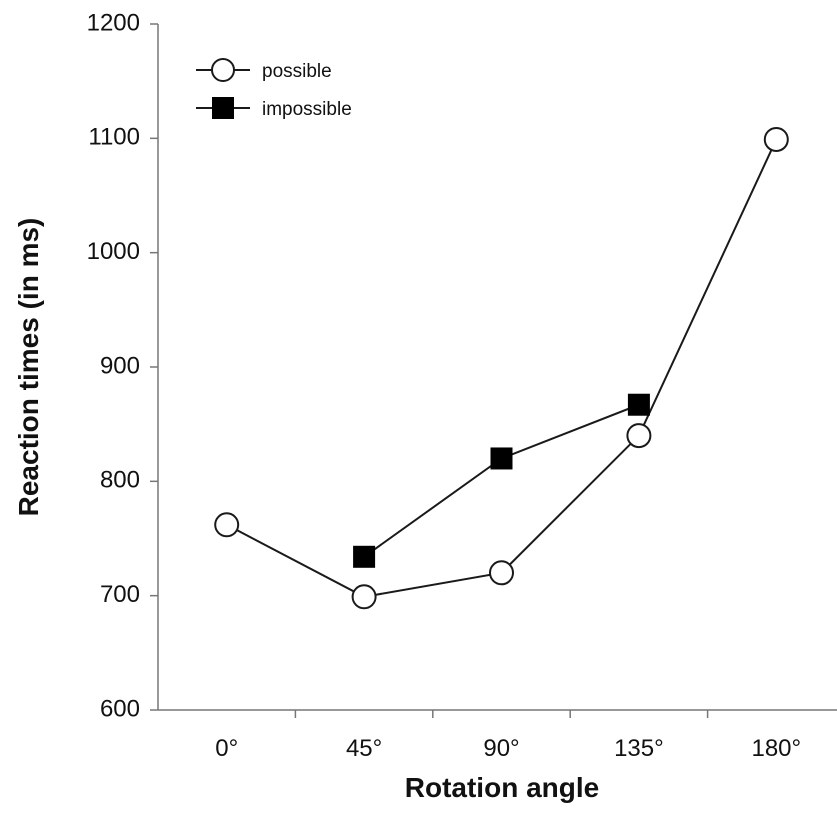  Describe the element at coordinates (120, 480) in the screenshot. I see `y-tick-label: 800` at that location.